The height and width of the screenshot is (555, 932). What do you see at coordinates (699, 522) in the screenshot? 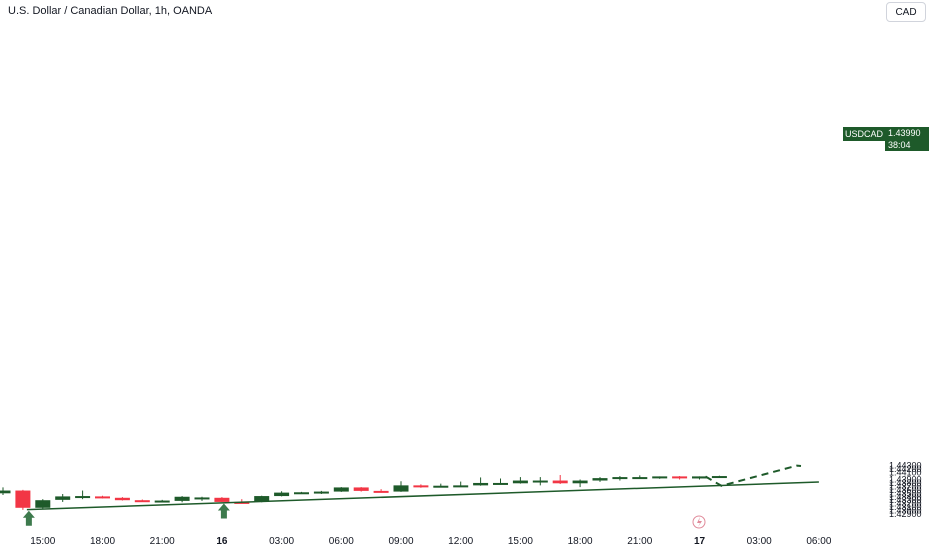
I see `lightning-icon` at bounding box center [699, 522].